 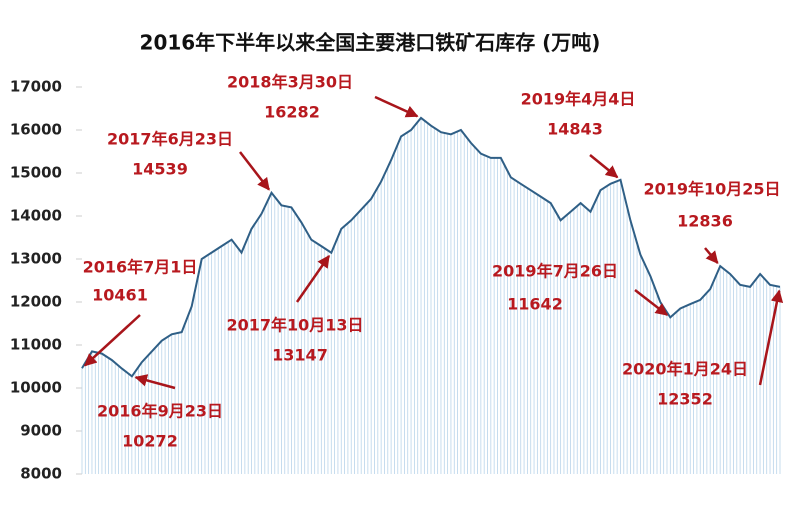 What do you see at coordinates (300, 355) in the screenshot?
I see `annotation-value: 13147` at bounding box center [300, 355].